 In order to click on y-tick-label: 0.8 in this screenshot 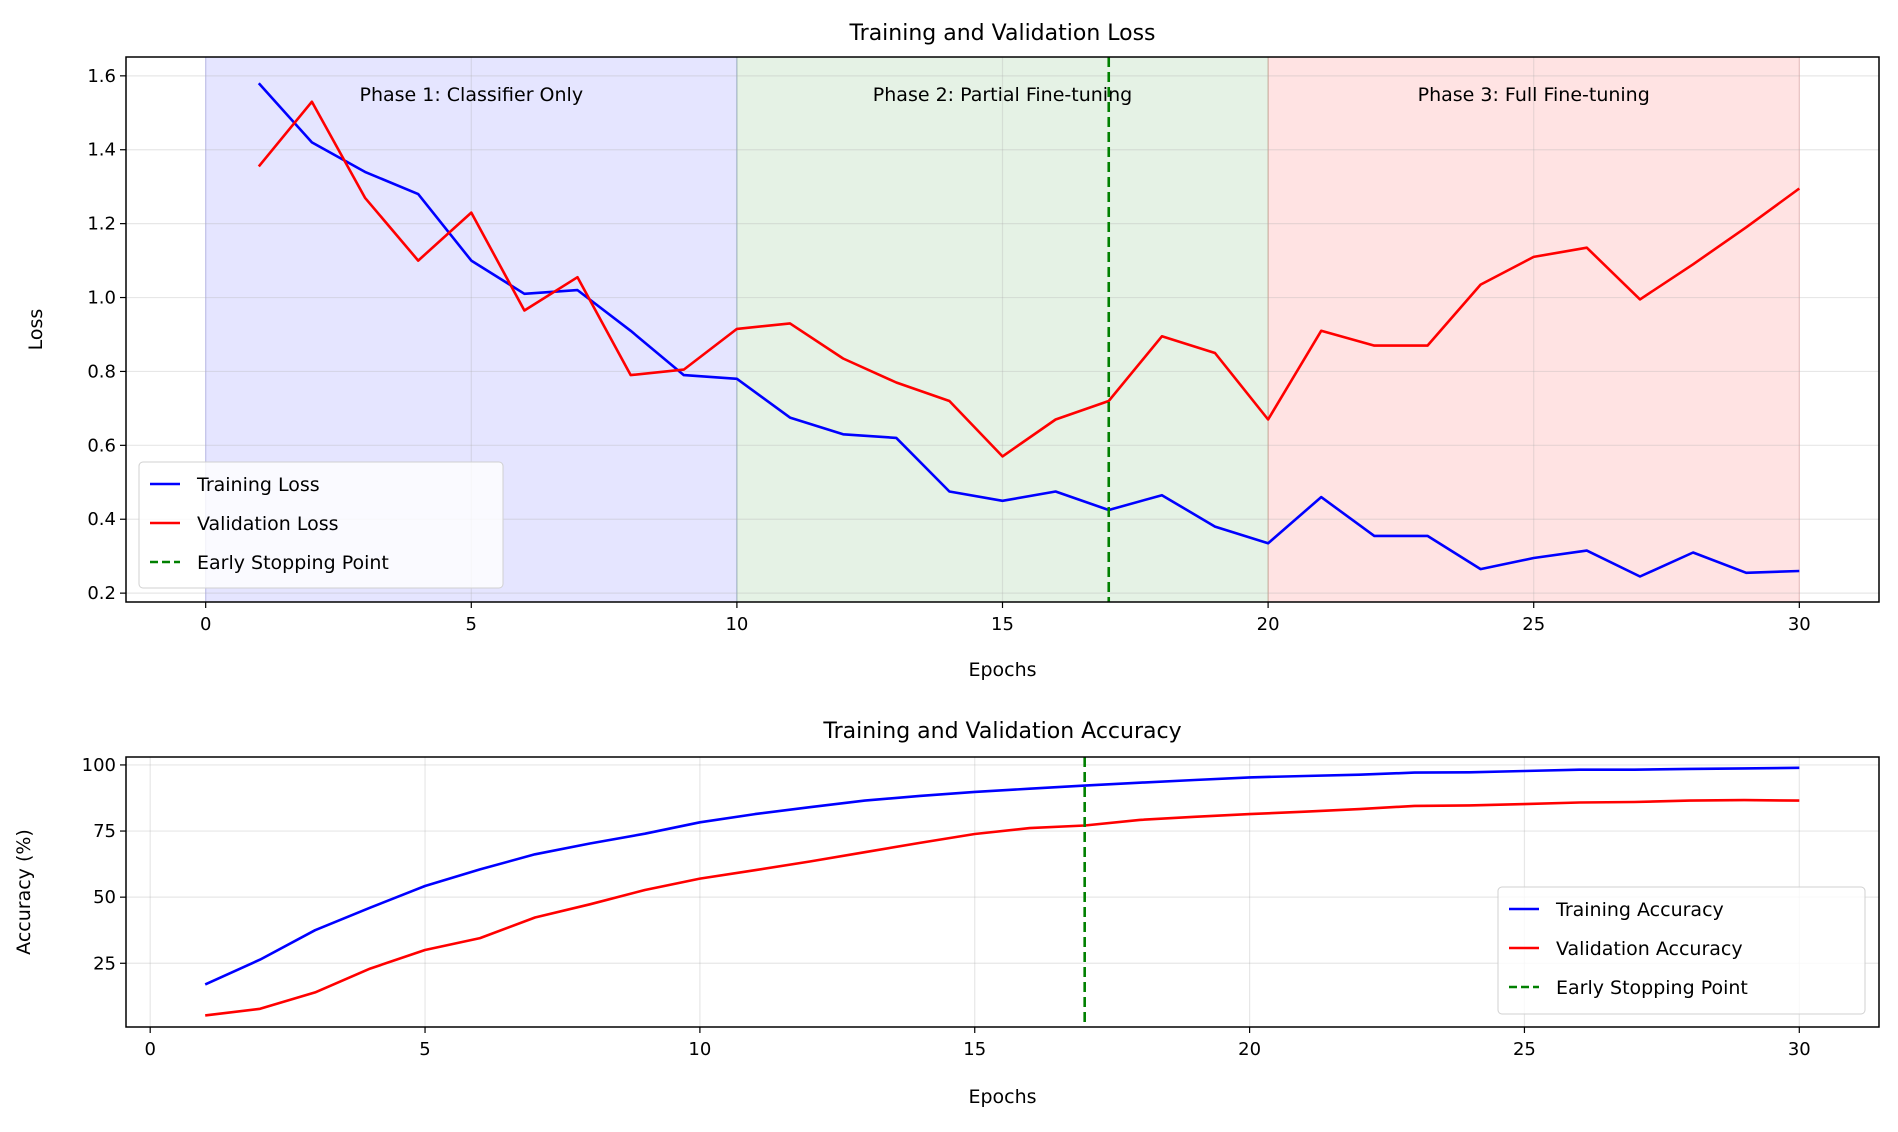, I will do `click(101, 371)`.